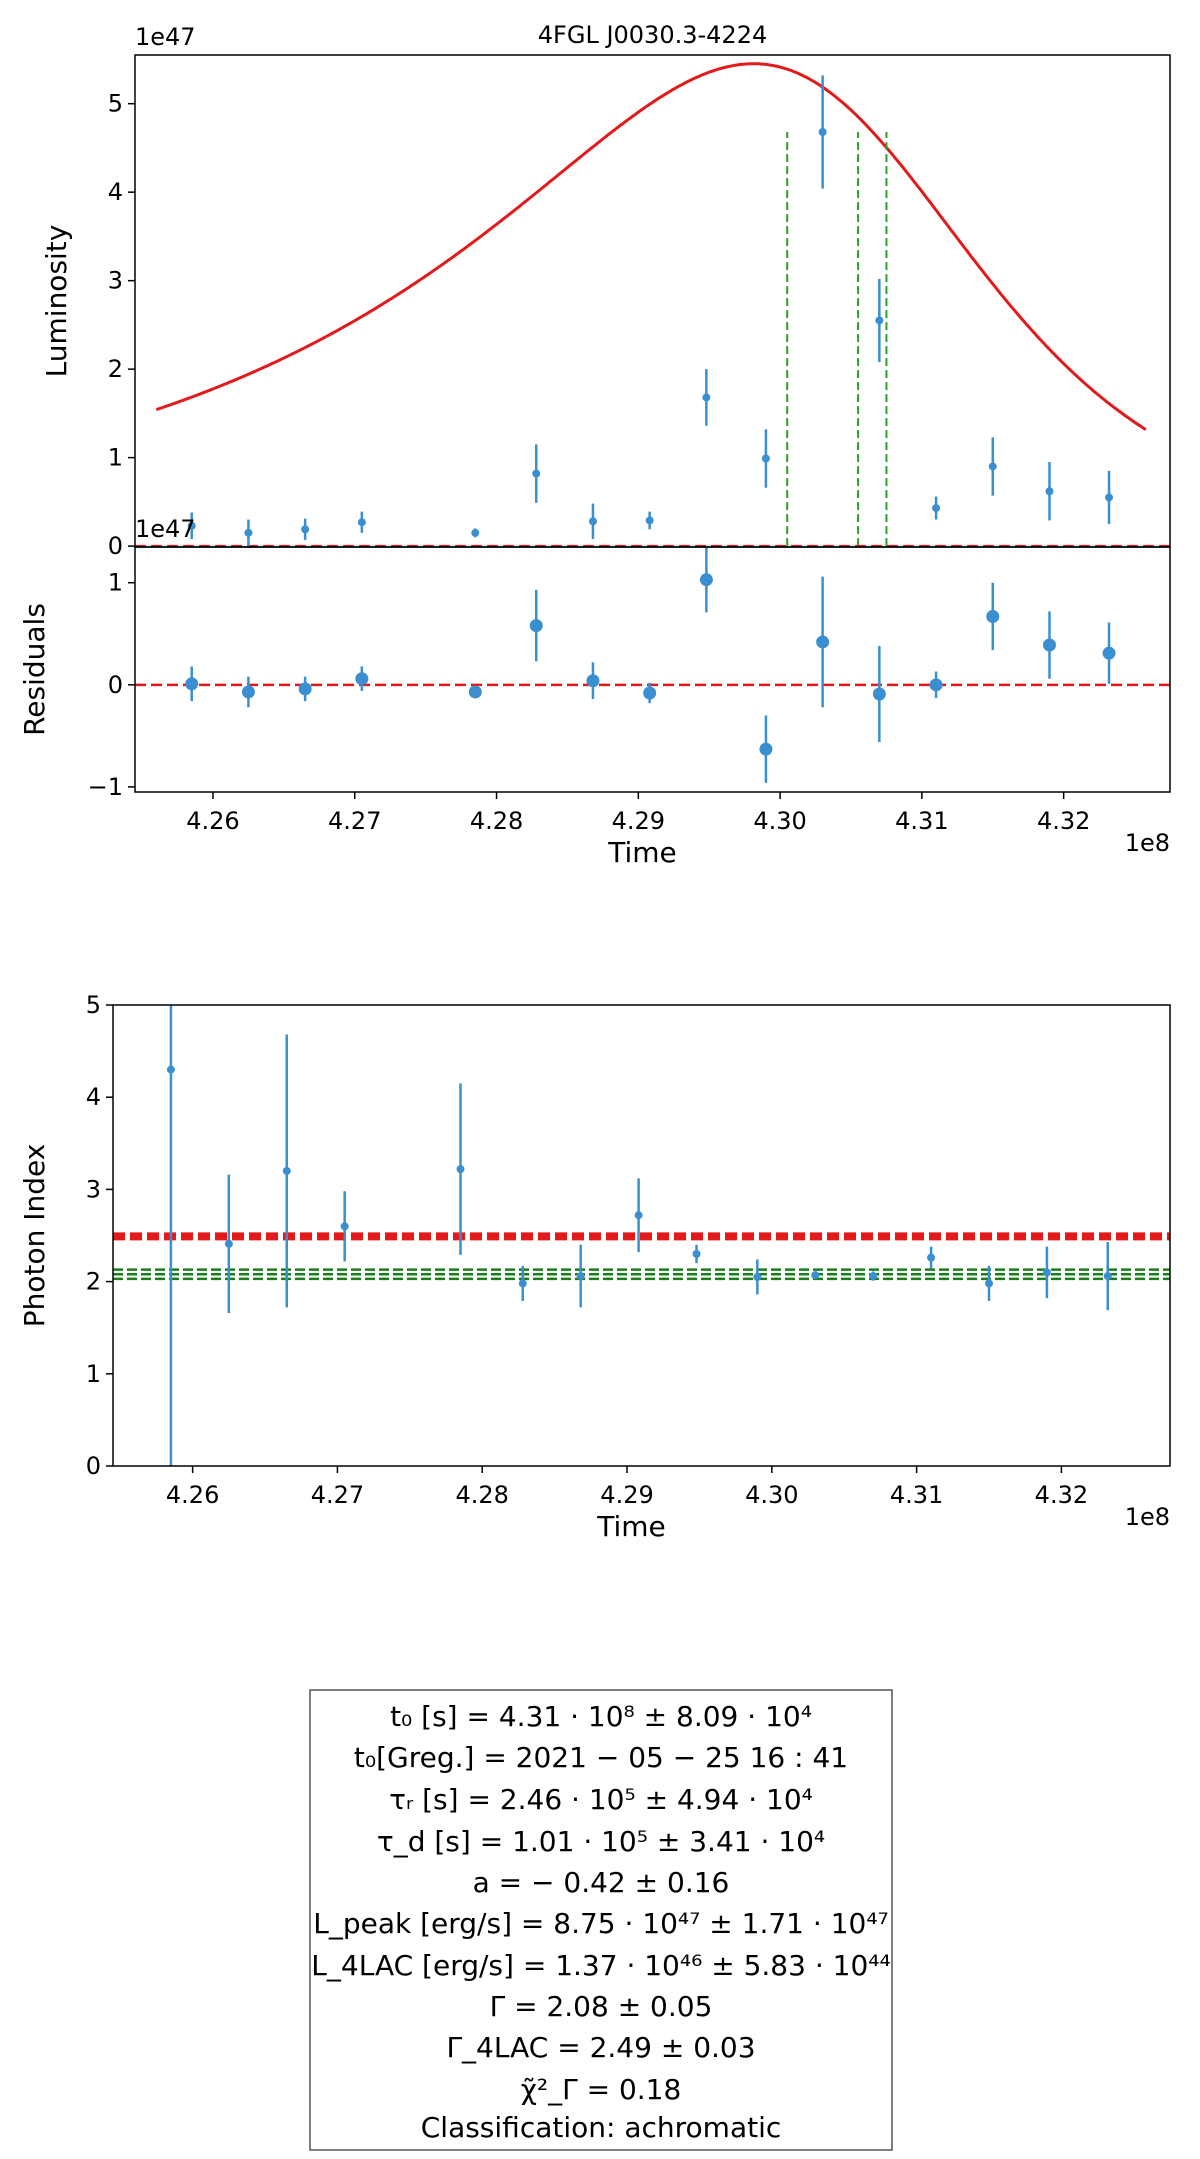 This screenshot has height=2159, width=1200. Describe the element at coordinates (601, 1799) in the screenshot. I see `info-tau-r: τᵣ [s] = 2.46 · 10⁵ ± 4.94 · 10⁴` at that location.